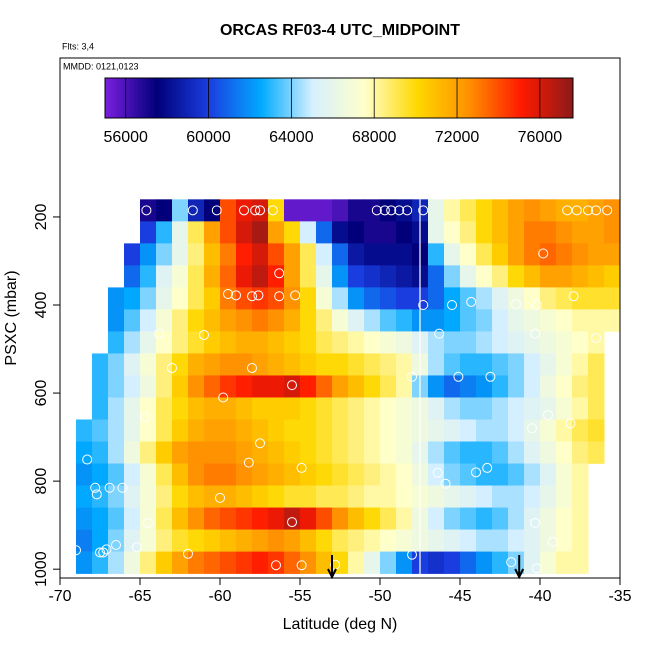  What do you see at coordinates (41, 217) in the screenshot?
I see `y-tick-label: 200` at bounding box center [41, 217].